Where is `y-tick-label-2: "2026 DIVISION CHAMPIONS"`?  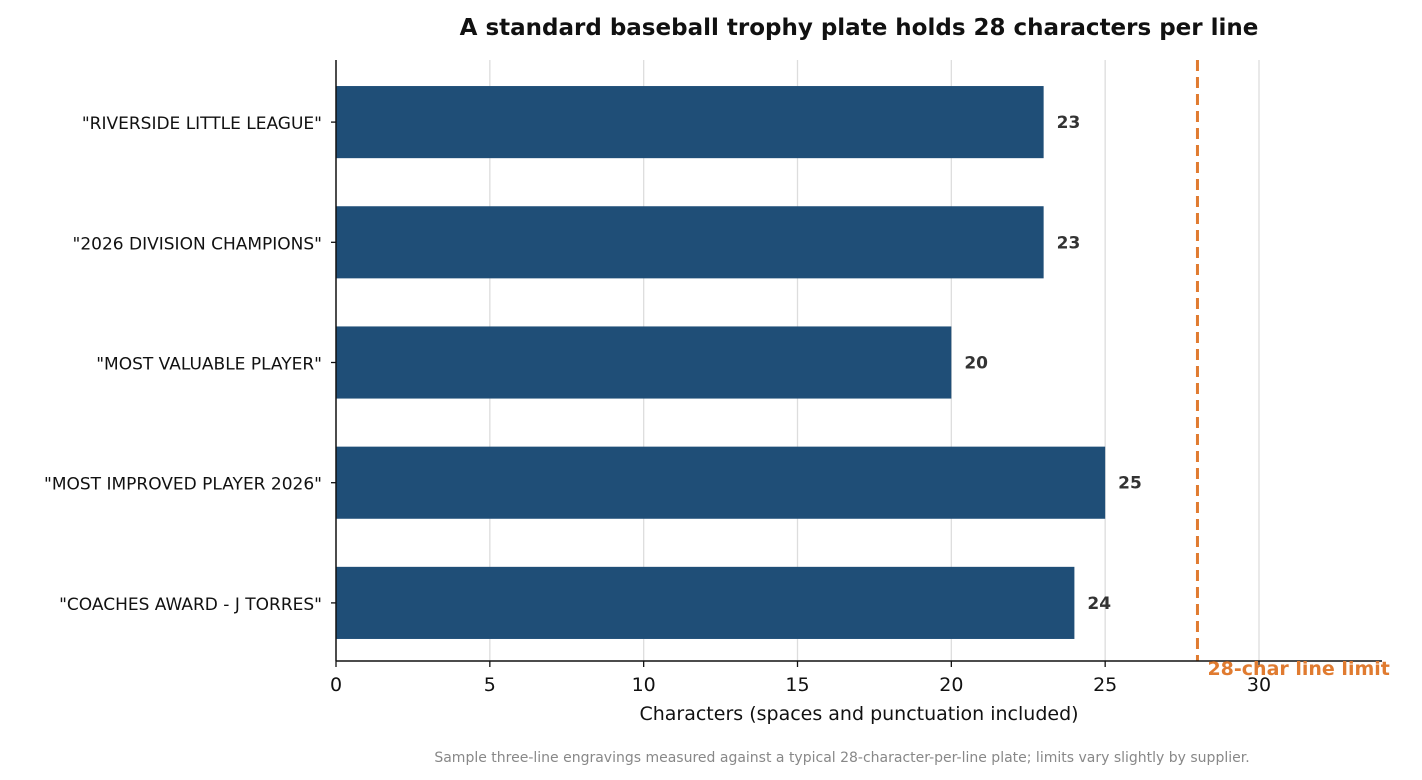 y-tick-label-2: "2026 DIVISION CHAMPIONS" is located at coordinates (197, 244).